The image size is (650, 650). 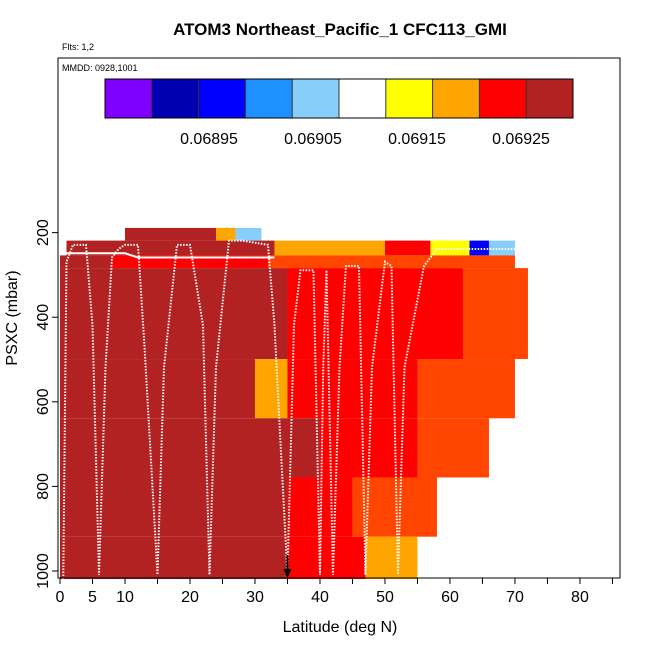 I want to click on dates-note: MMDD: 0928,1001, so click(x=100, y=68).